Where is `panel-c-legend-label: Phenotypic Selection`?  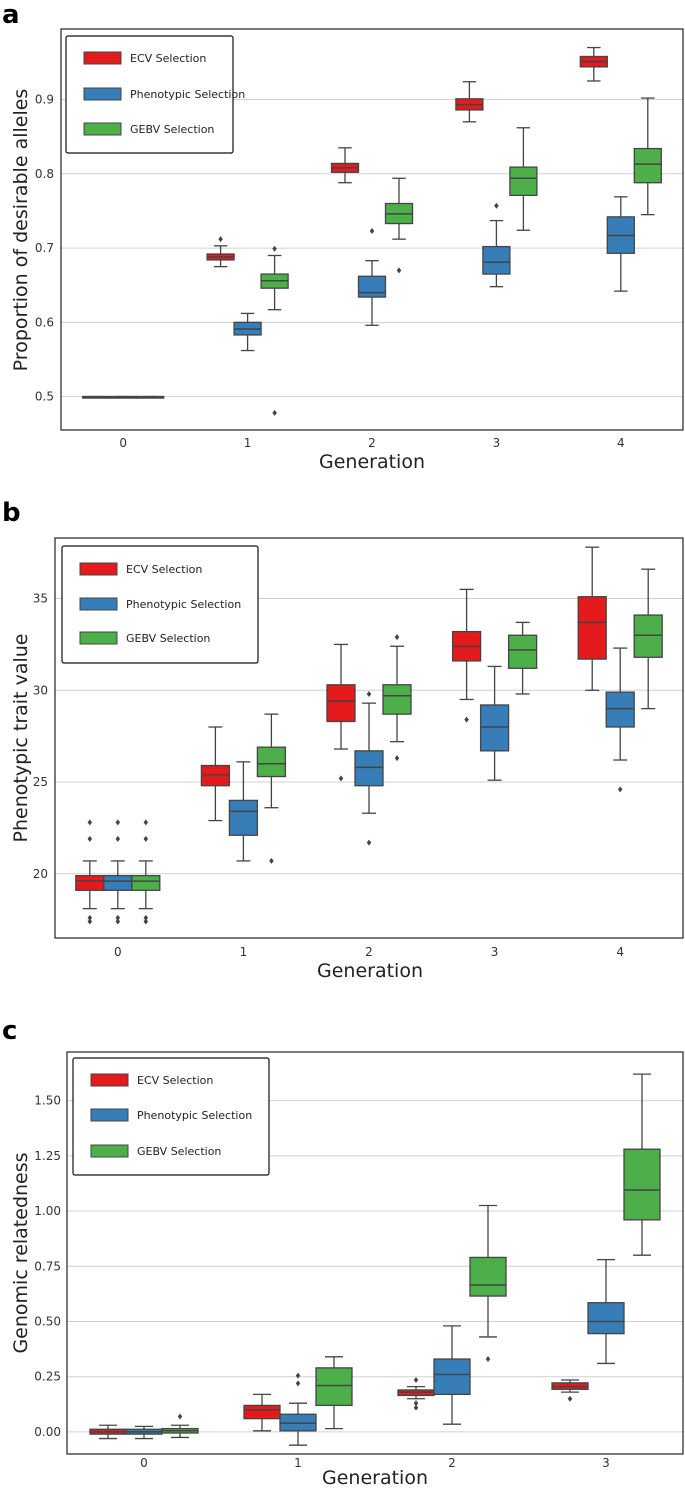 panel-c-legend-label: Phenotypic Selection is located at coordinates (194, 1115).